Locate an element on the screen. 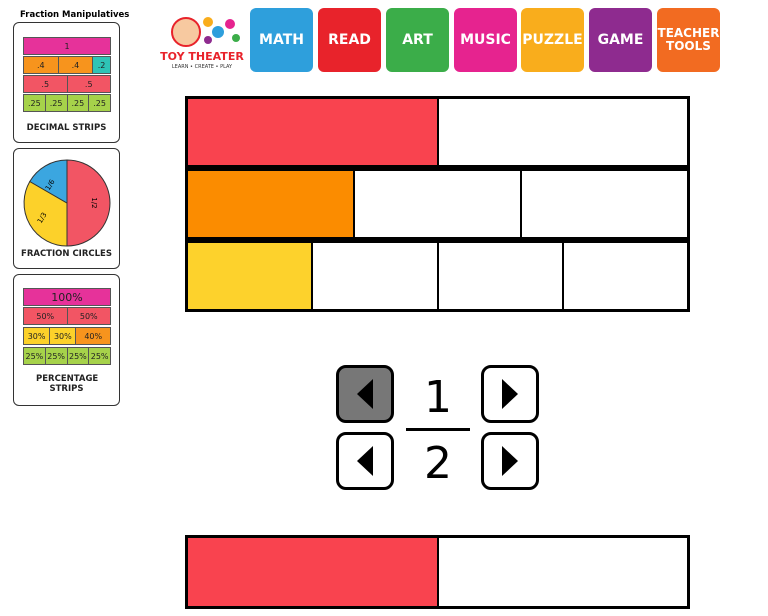 This screenshot has height=616, width=768. denominator-decrease is located at coordinates (365, 461).